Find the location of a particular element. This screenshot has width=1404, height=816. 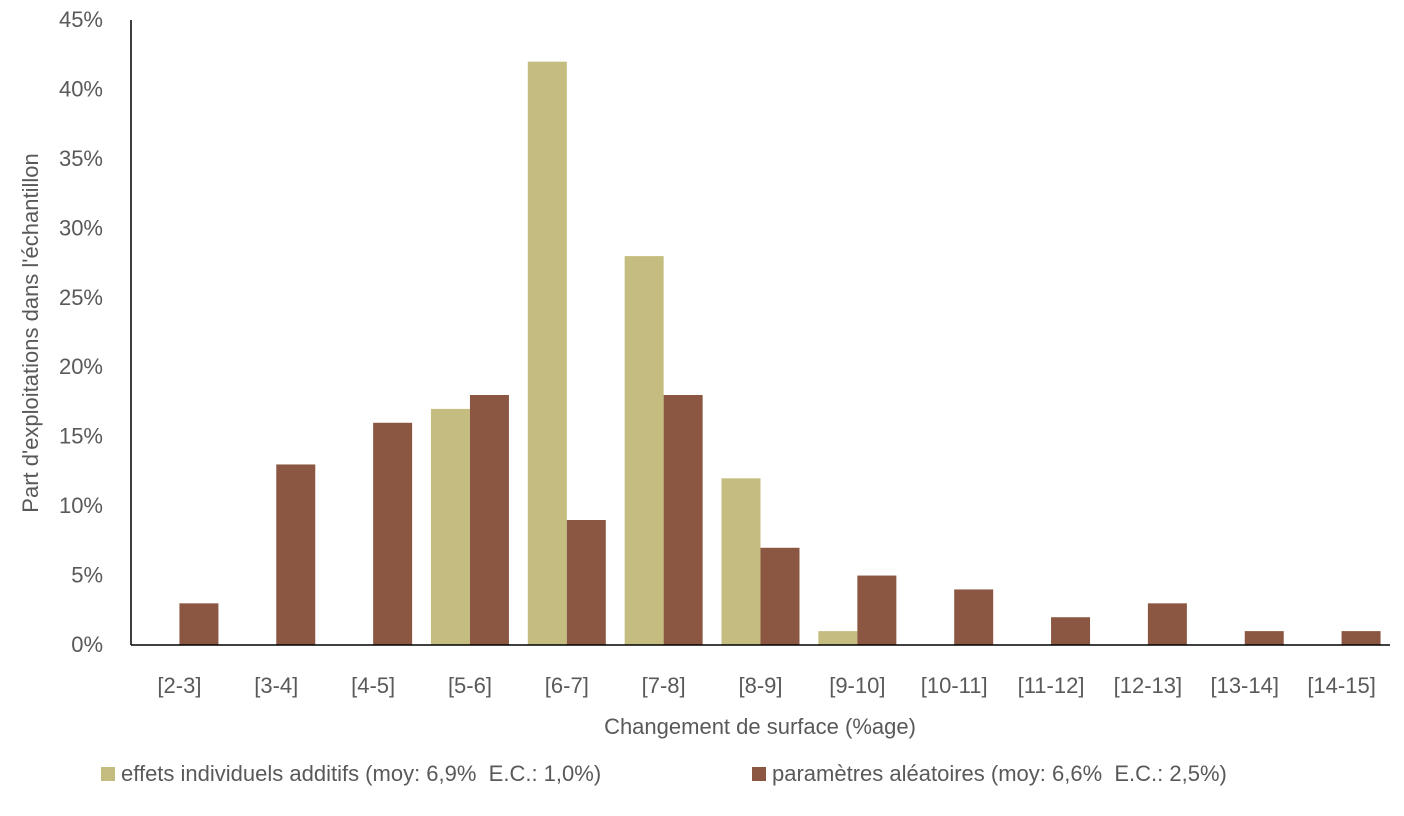

y-tick-label: 35% is located at coordinates (81, 158).